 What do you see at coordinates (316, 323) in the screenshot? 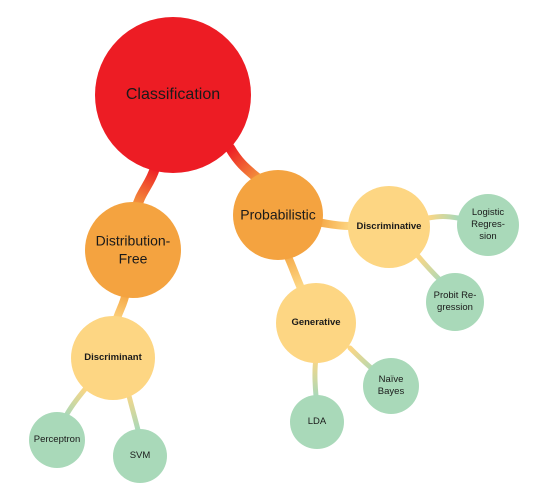
I see `node-generative` at bounding box center [316, 323].